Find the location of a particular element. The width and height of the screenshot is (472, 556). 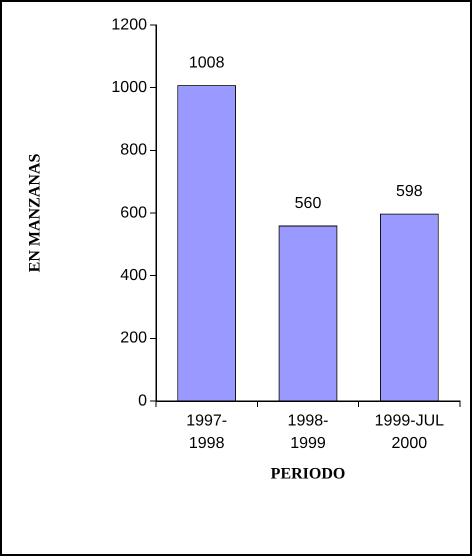

x-axis-title: PERIODO is located at coordinates (308, 474).